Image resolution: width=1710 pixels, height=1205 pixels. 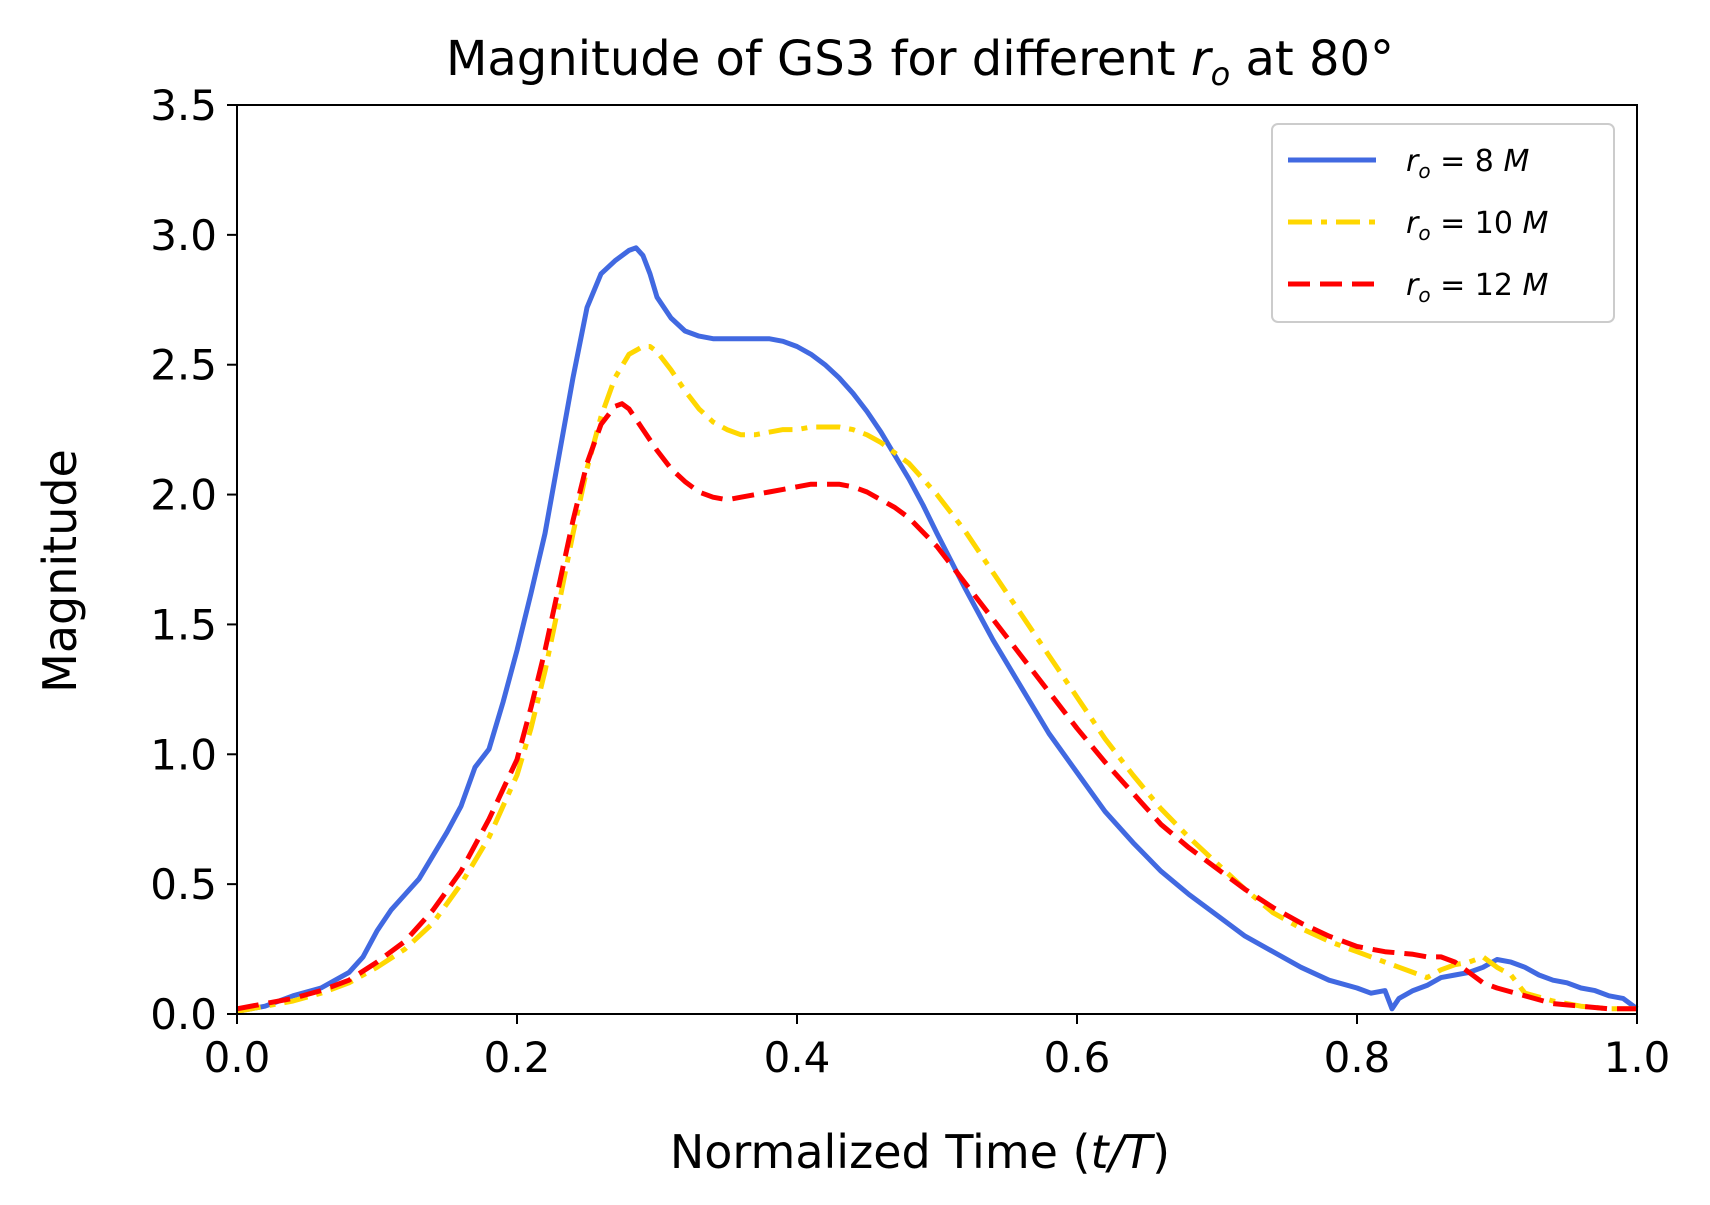 What do you see at coordinates (183, 235) in the screenshot?
I see `y-tick-label: 3.0` at bounding box center [183, 235].